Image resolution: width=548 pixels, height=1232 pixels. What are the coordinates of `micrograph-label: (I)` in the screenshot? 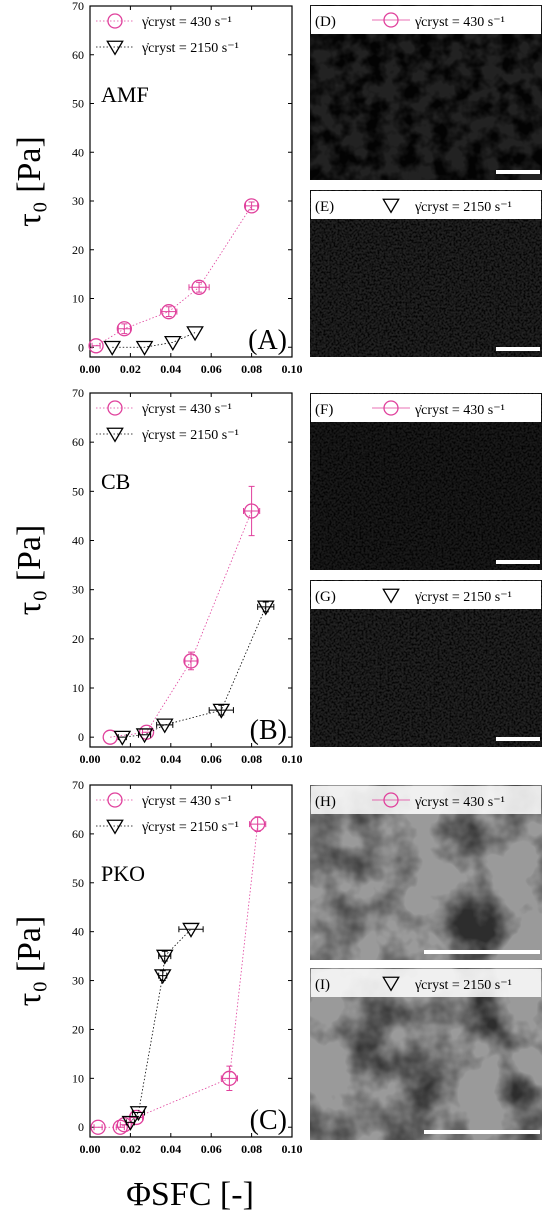 It's located at (322, 985).